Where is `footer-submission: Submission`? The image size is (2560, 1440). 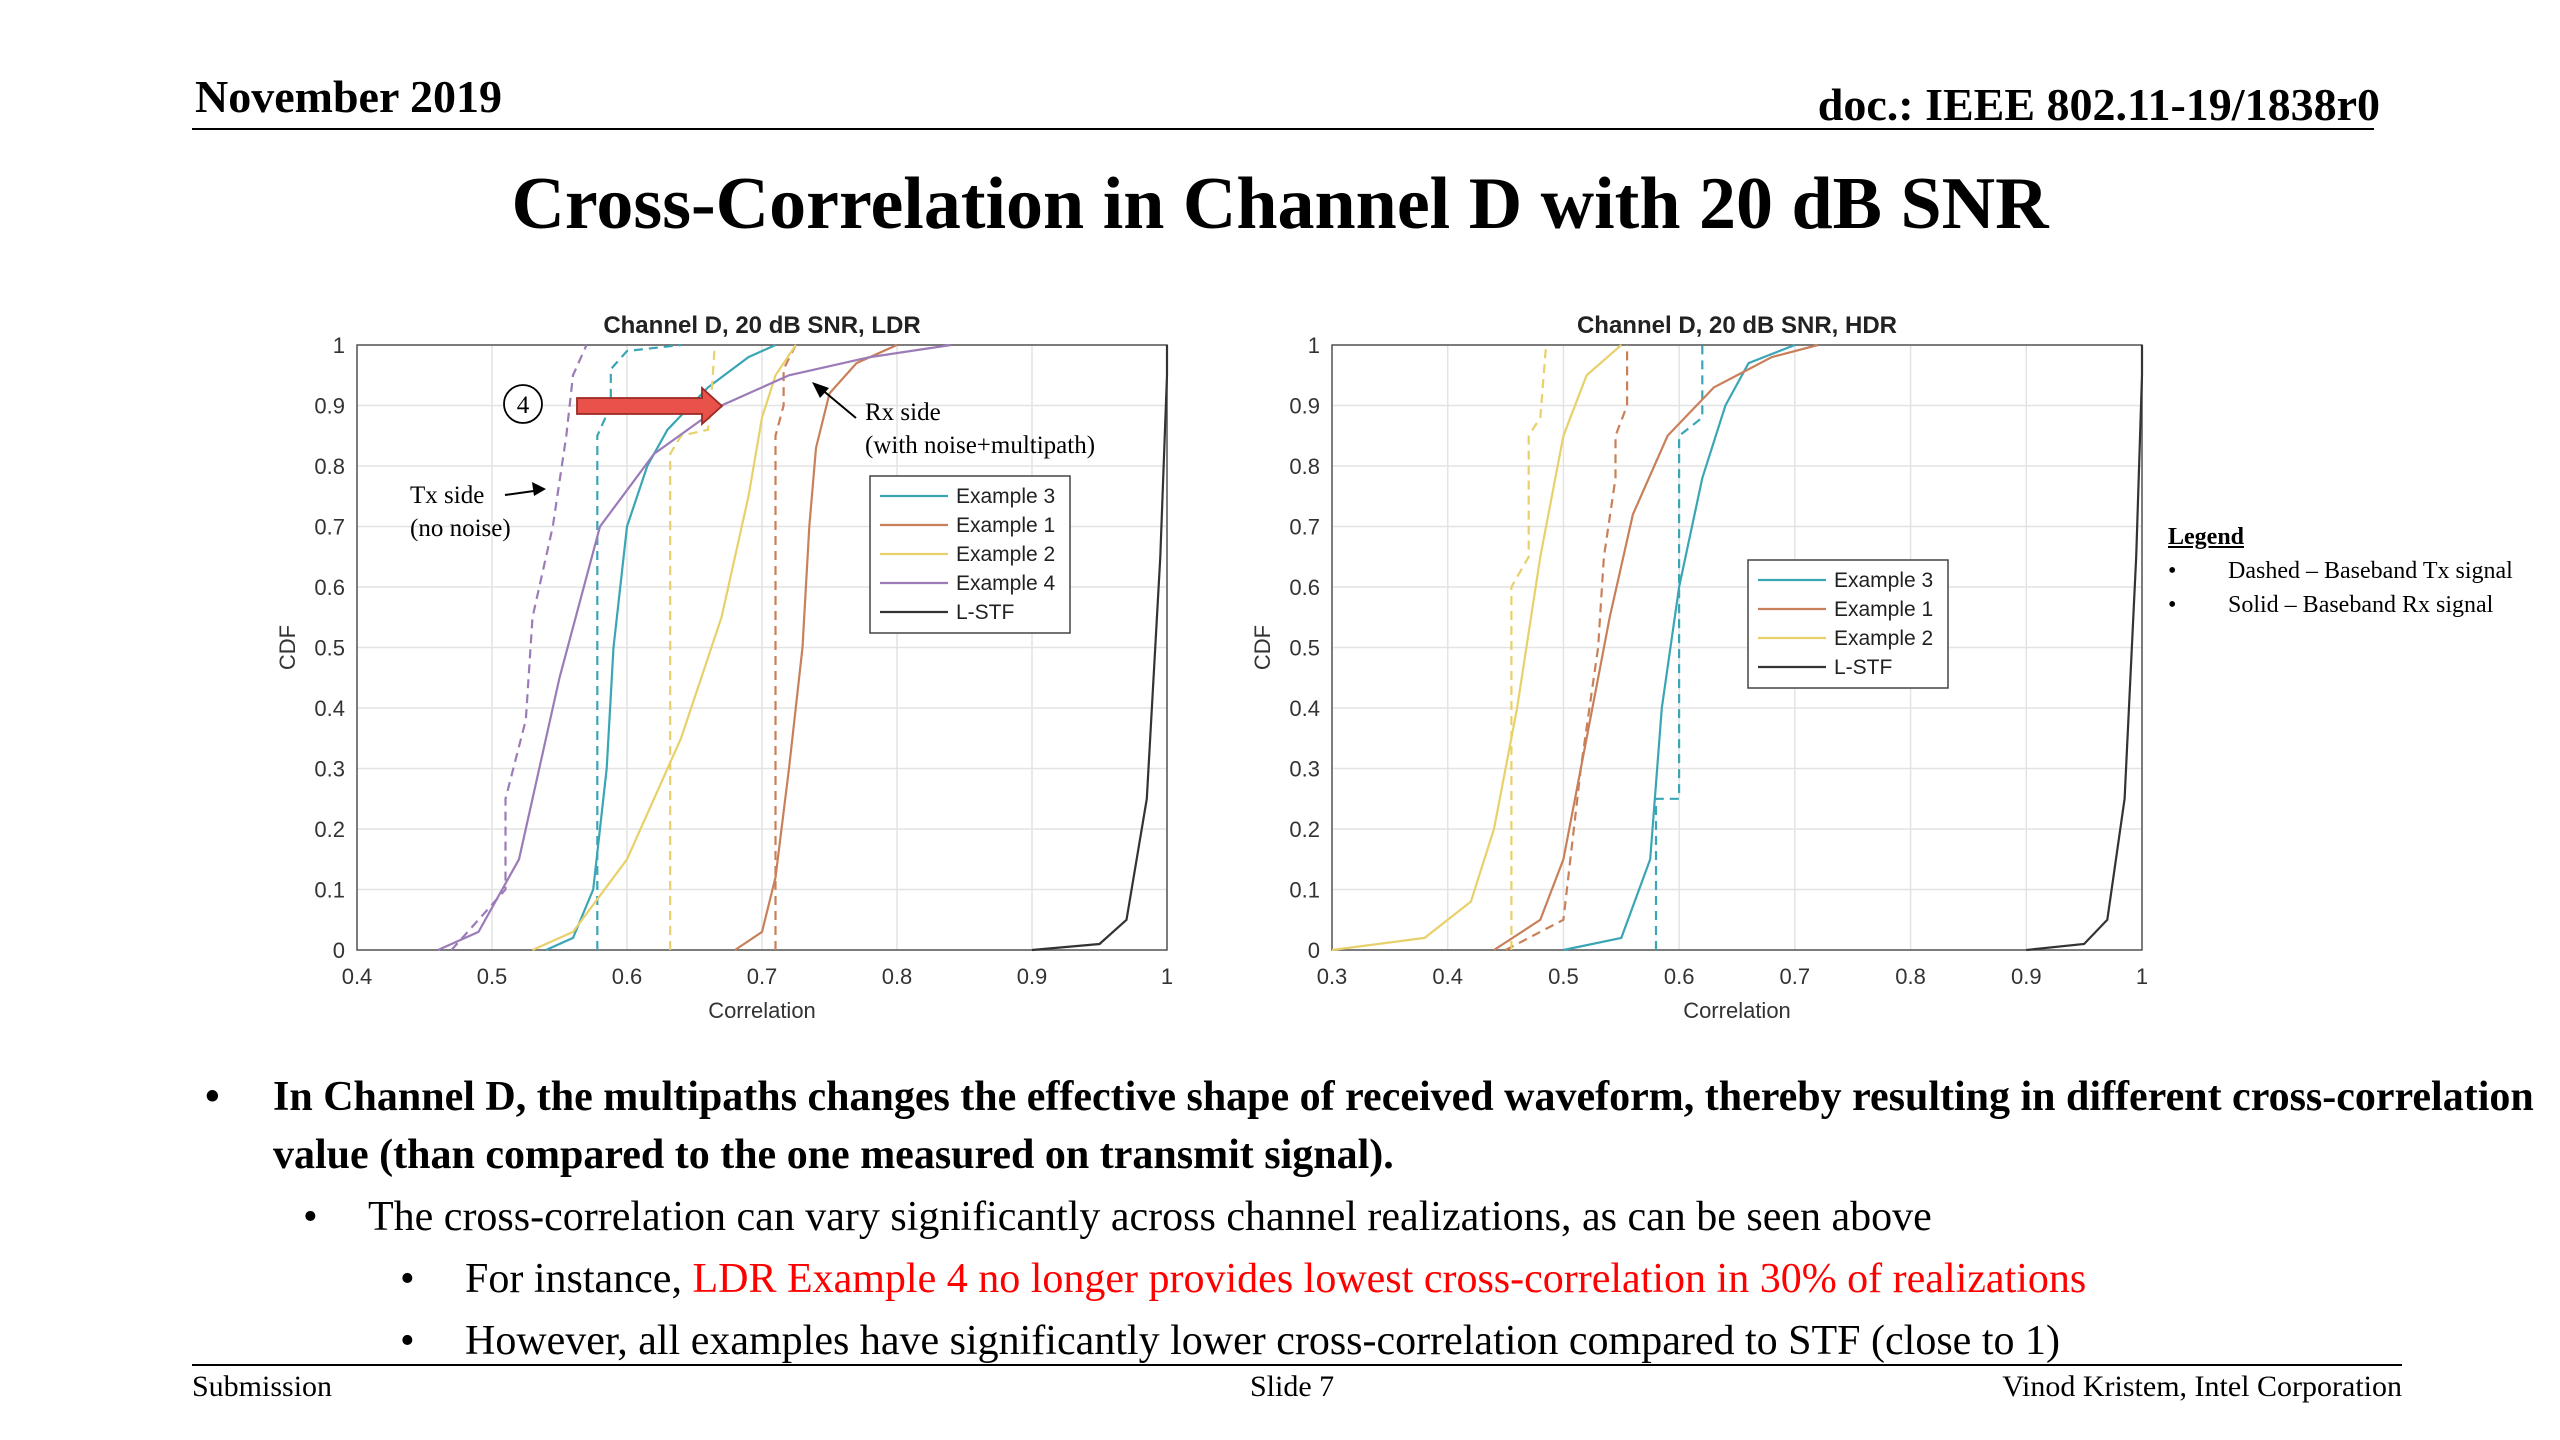 footer-submission: Submission is located at coordinates (262, 1386).